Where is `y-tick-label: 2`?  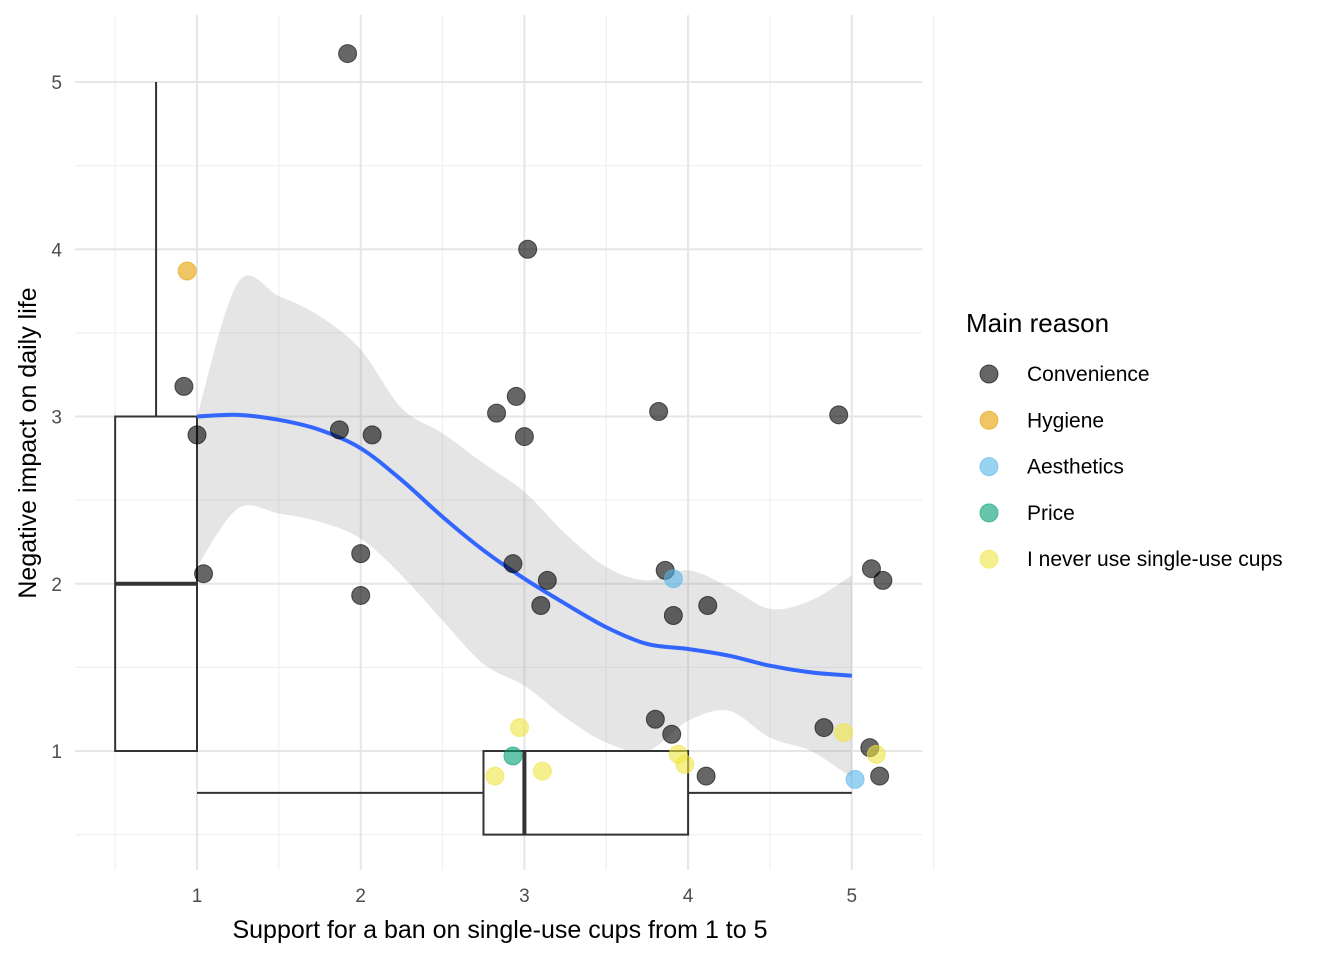 y-tick-label: 2 is located at coordinates (56, 585).